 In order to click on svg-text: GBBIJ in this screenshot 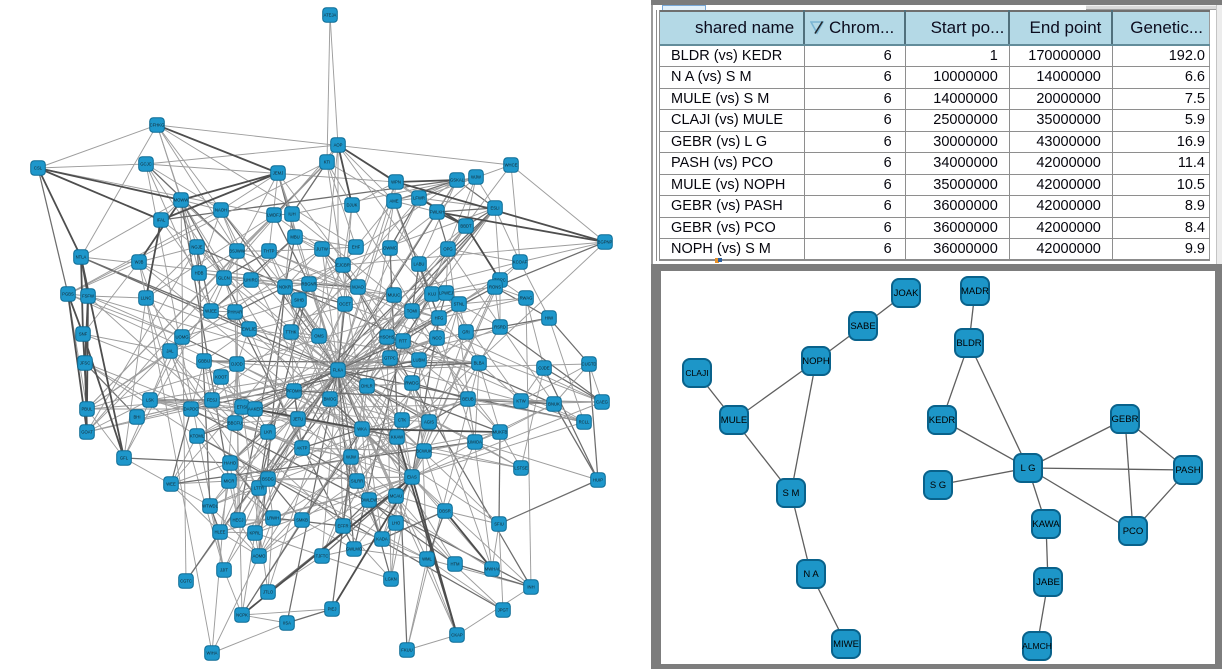, I will do `click(204, 361)`.